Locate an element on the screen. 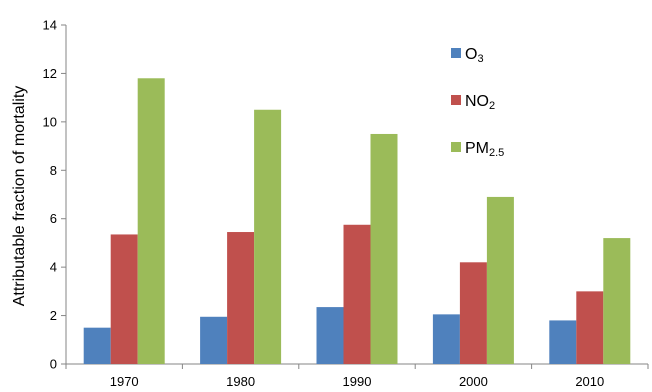 The width and height of the screenshot is (652, 392). legend-label-main: PM is located at coordinates (477, 148).